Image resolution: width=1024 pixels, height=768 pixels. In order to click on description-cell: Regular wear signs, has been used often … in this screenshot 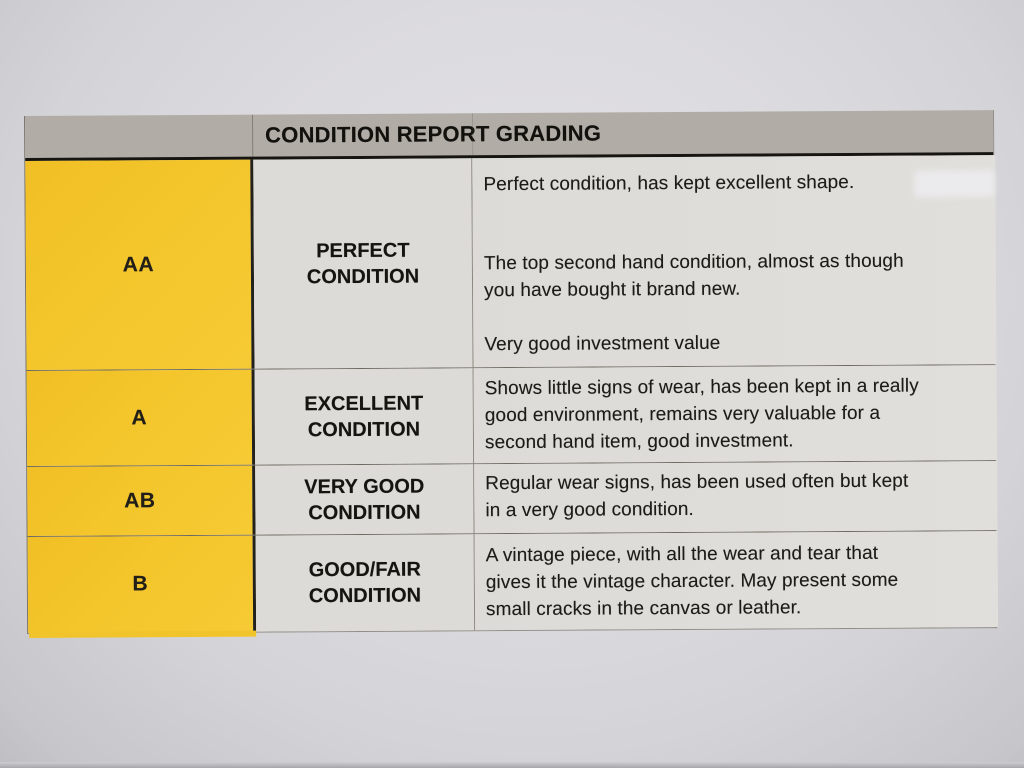, I will do `click(736, 497)`.